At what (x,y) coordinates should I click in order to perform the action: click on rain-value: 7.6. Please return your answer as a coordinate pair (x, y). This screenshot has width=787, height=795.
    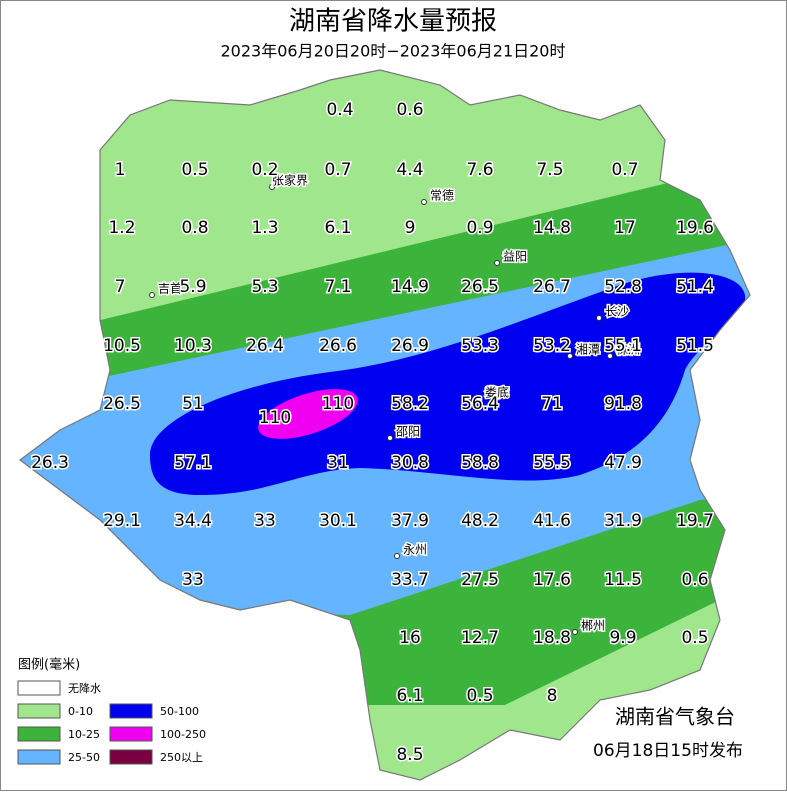
    Looking at the image, I should click on (479, 170).